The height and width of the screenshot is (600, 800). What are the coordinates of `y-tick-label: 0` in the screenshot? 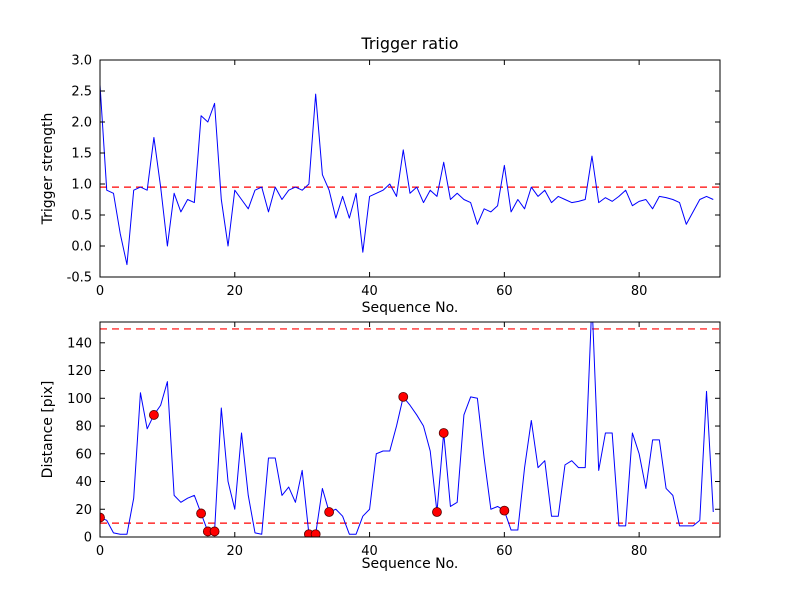 It's located at (88, 538).